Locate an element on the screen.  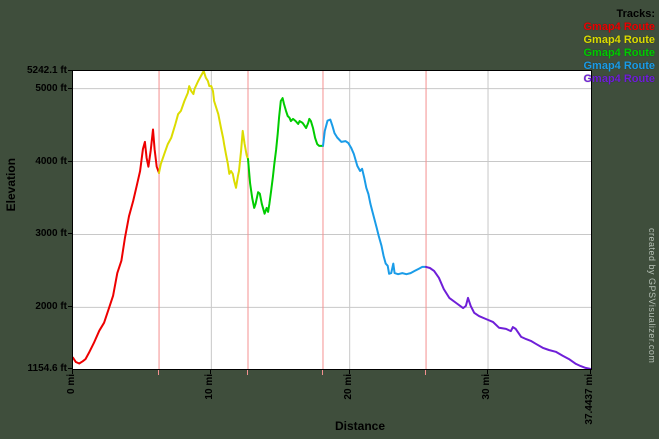
x-axis-label: 20 mi is located at coordinates (348, 387).